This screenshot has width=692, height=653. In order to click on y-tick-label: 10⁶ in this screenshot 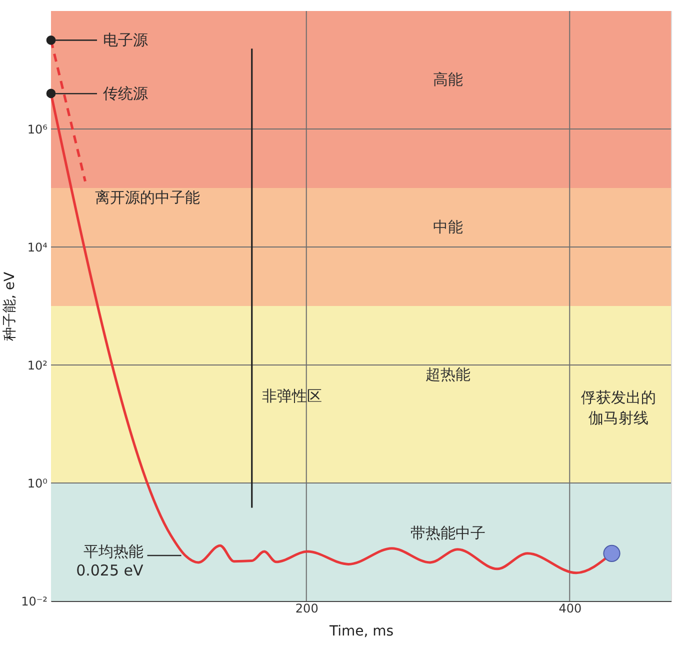, I will do `click(37, 129)`.